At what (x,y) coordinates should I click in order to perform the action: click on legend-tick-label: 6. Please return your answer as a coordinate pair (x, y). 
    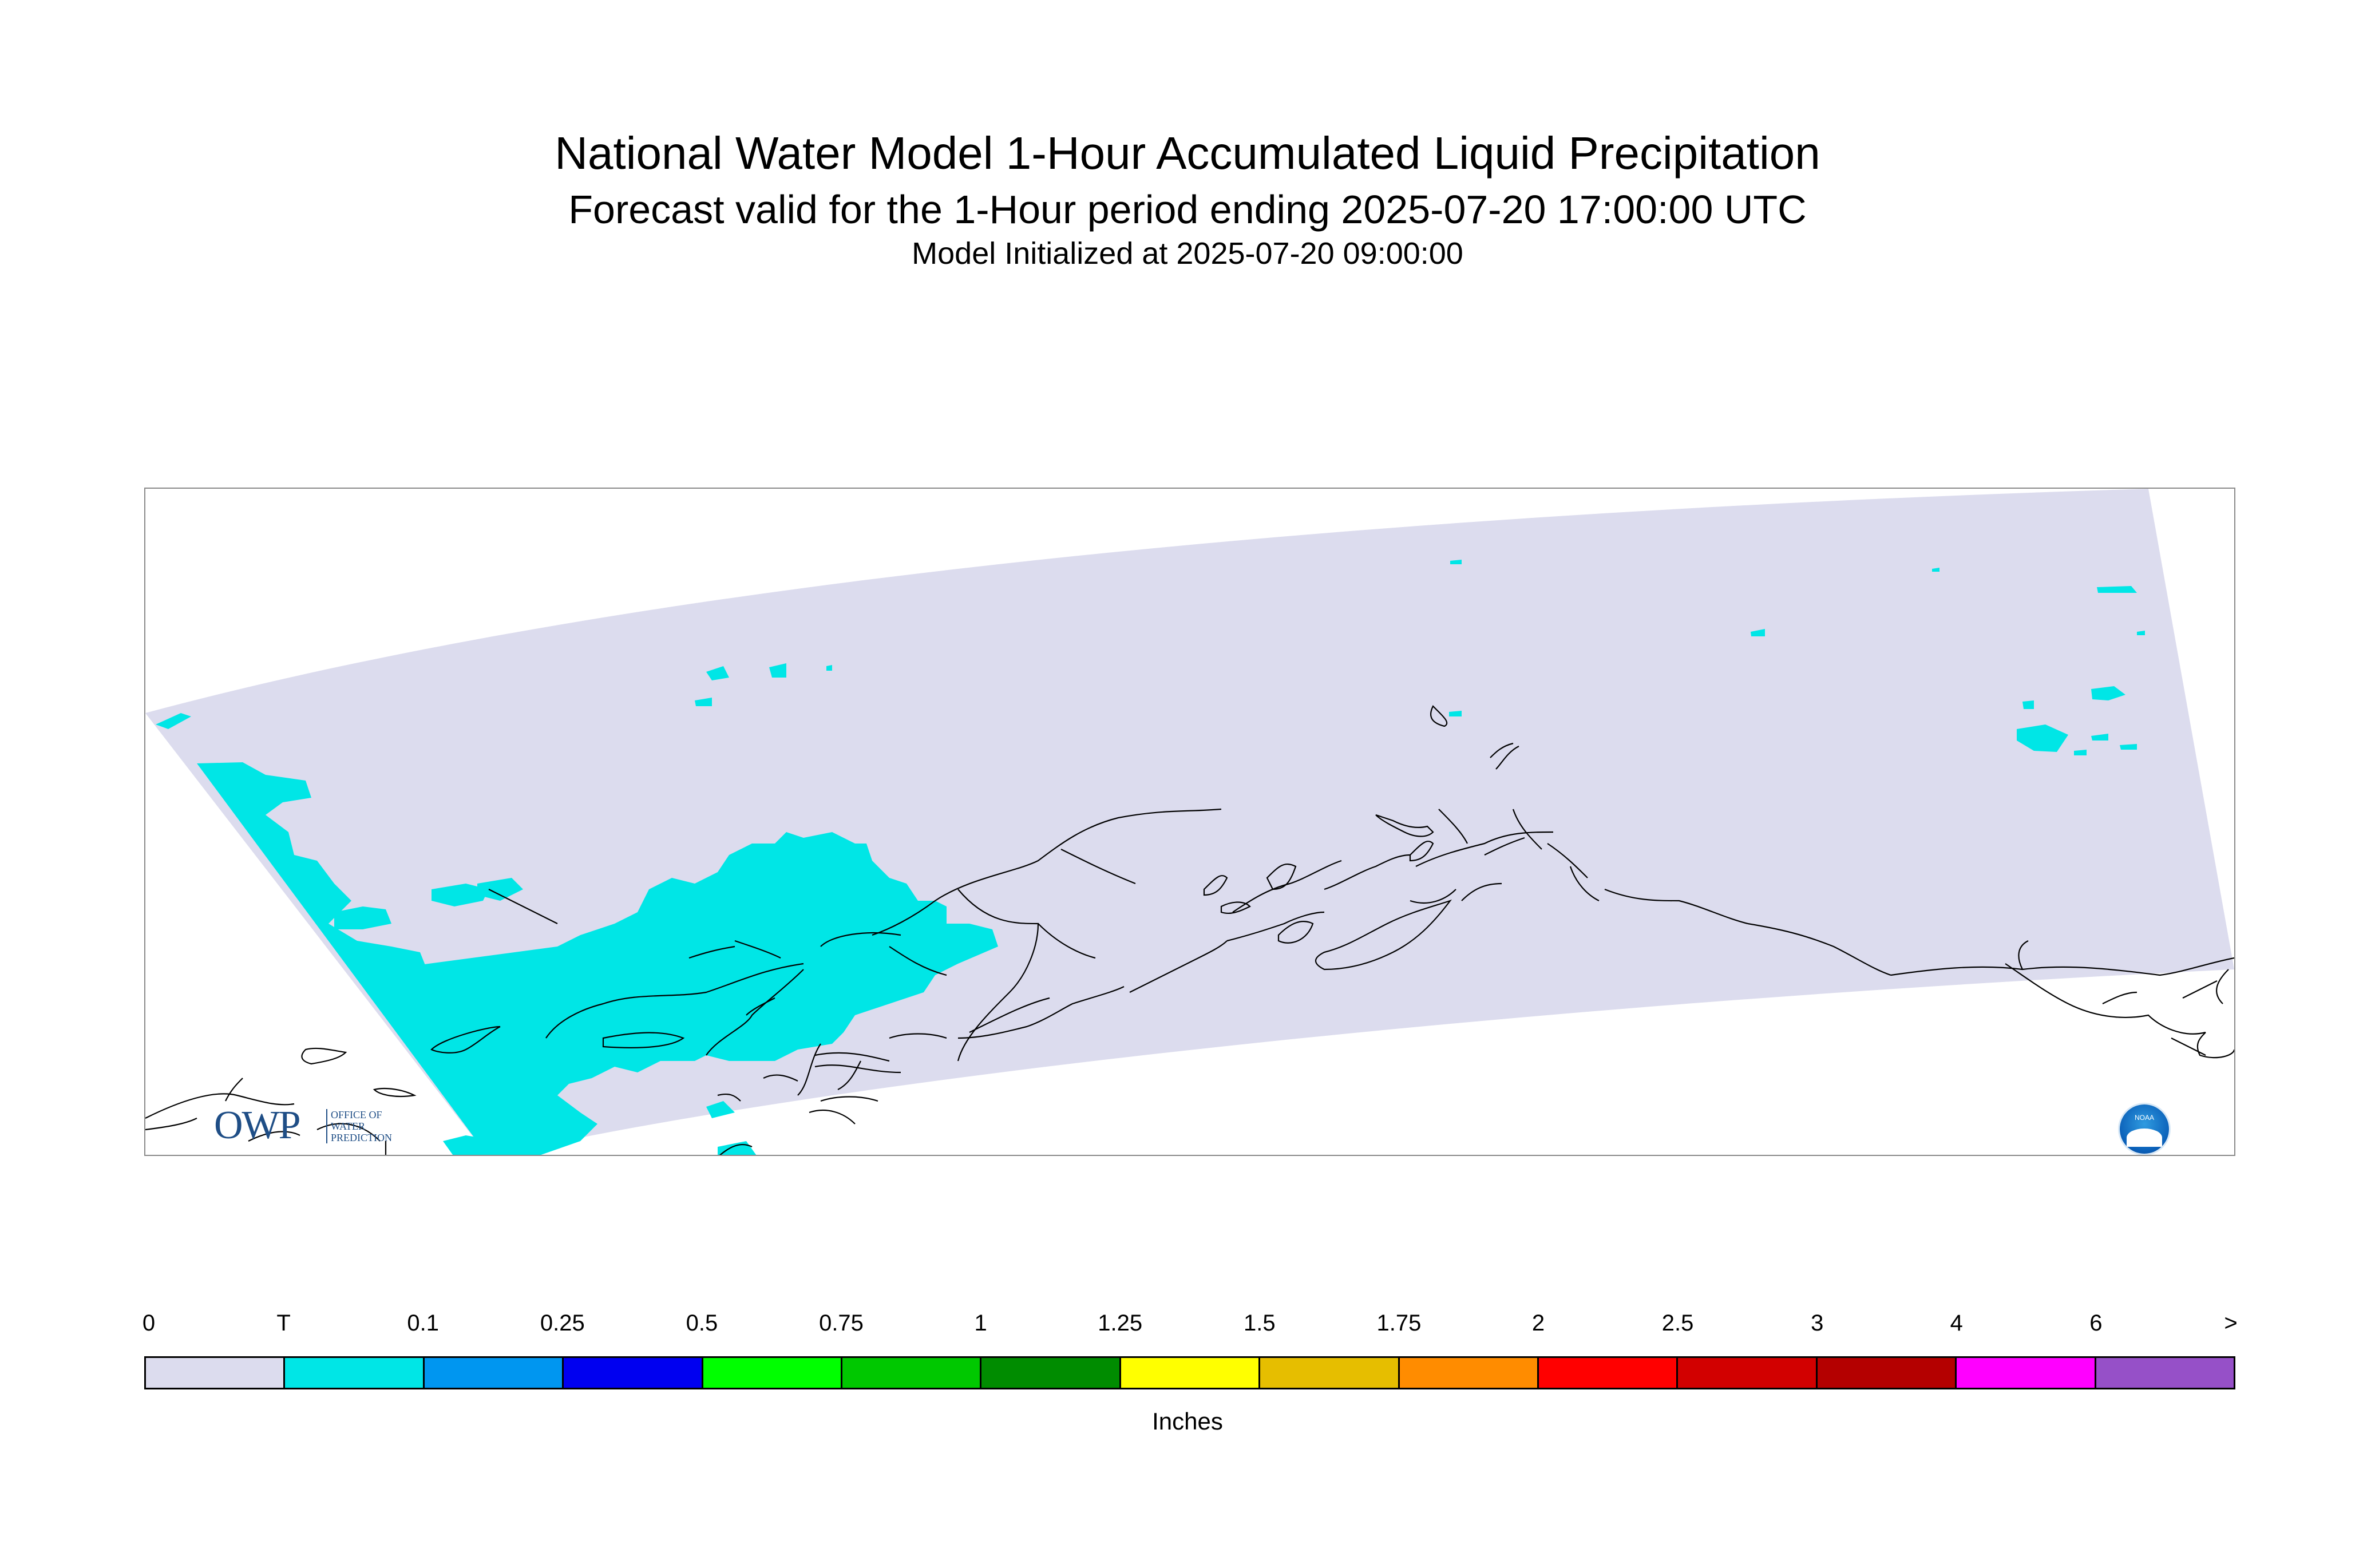
    Looking at the image, I should click on (2096, 1323).